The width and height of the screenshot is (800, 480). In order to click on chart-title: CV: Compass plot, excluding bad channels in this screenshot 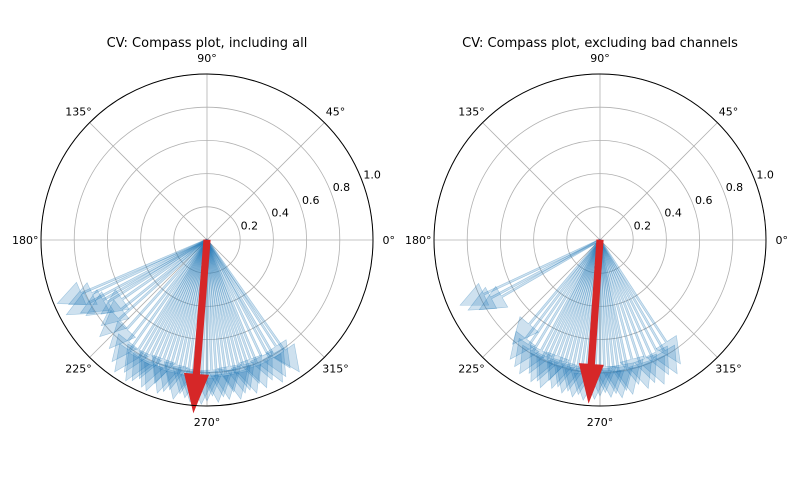, I will do `click(600, 43)`.